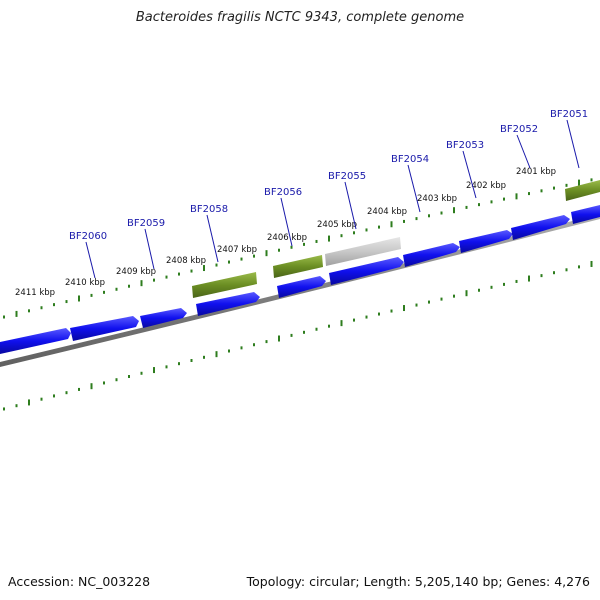 This screenshot has height=600, width=600. Describe the element at coordinates (88, 236) in the screenshot. I see `gene-label: BF2060` at that location.